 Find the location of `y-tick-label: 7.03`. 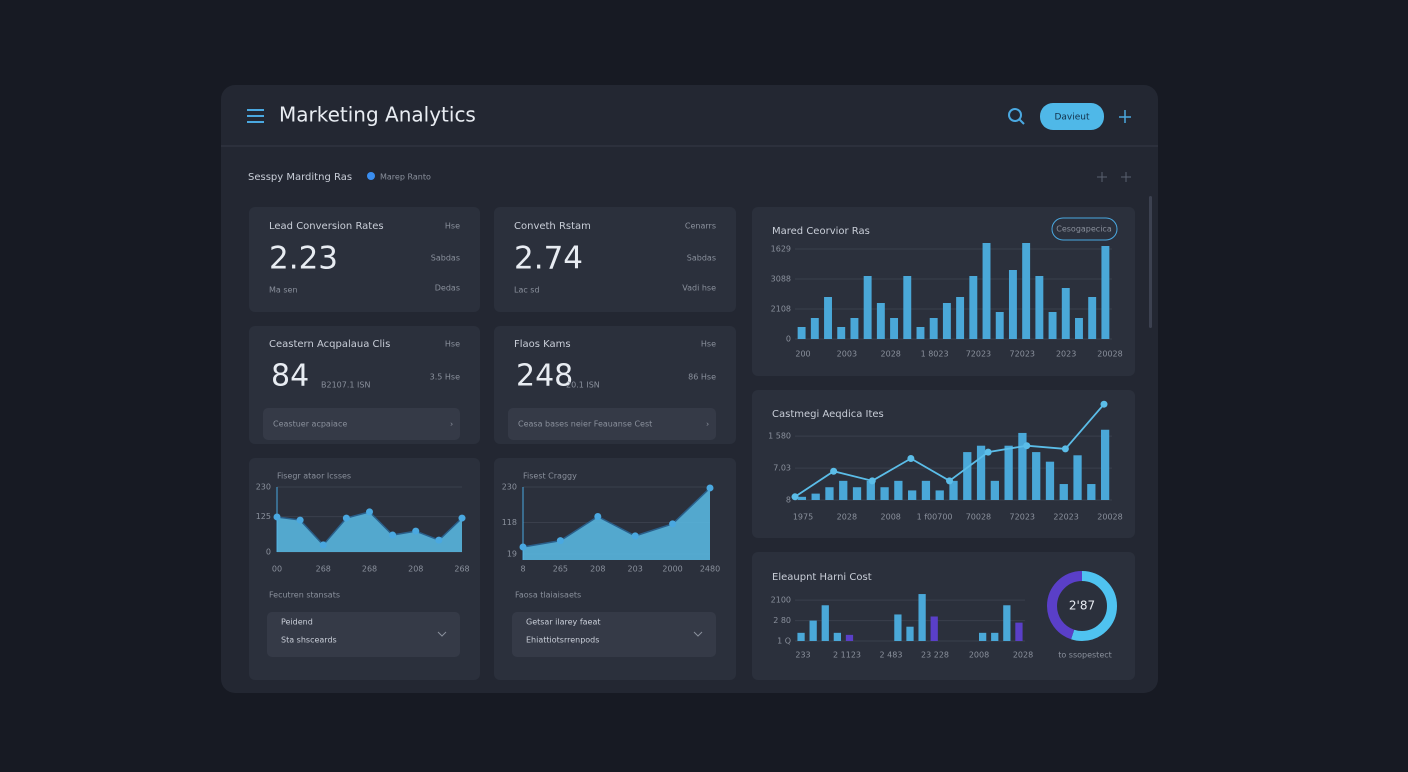

y-tick-label: 7.03 is located at coordinates (782, 468).